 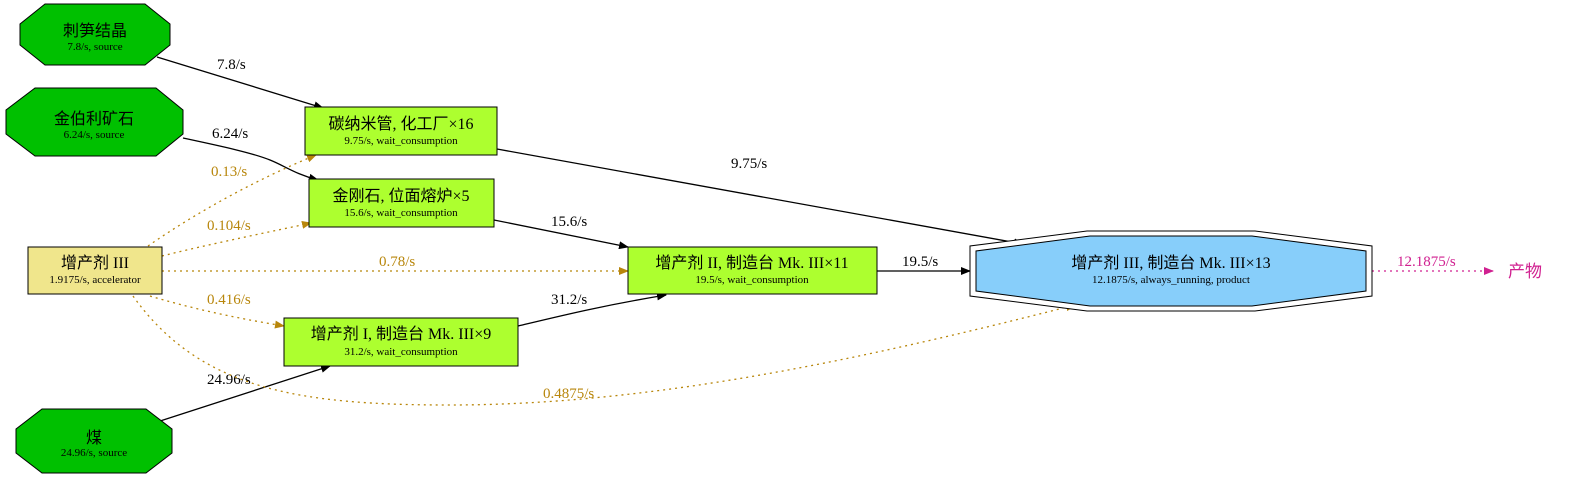 I want to click on node-title: 增产剂 II, 制造台 Mk. III×11, so click(x=751, y=263).